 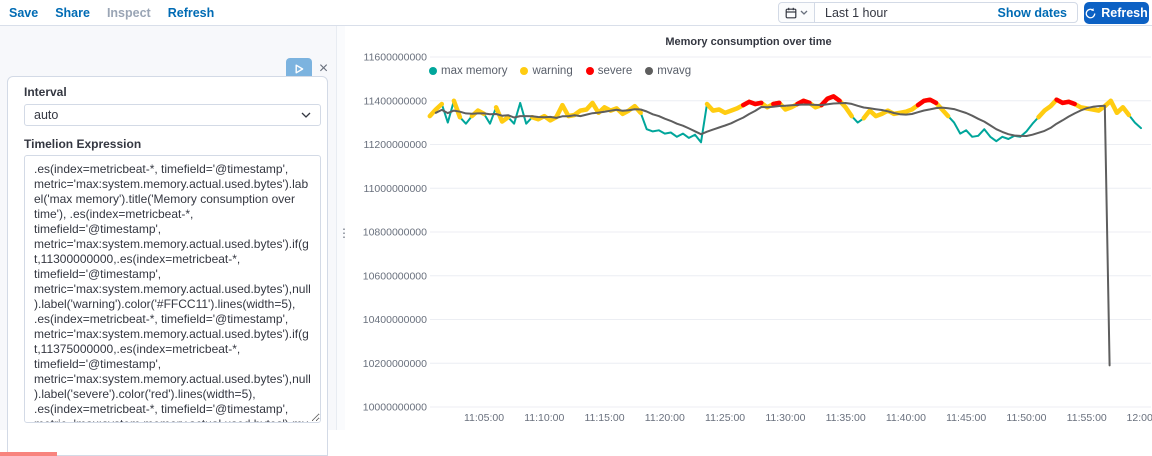 What do you see at coordinates (172, 115) in the screenshot?
I see `interval-select: auto` at bounding box center [172, 115].